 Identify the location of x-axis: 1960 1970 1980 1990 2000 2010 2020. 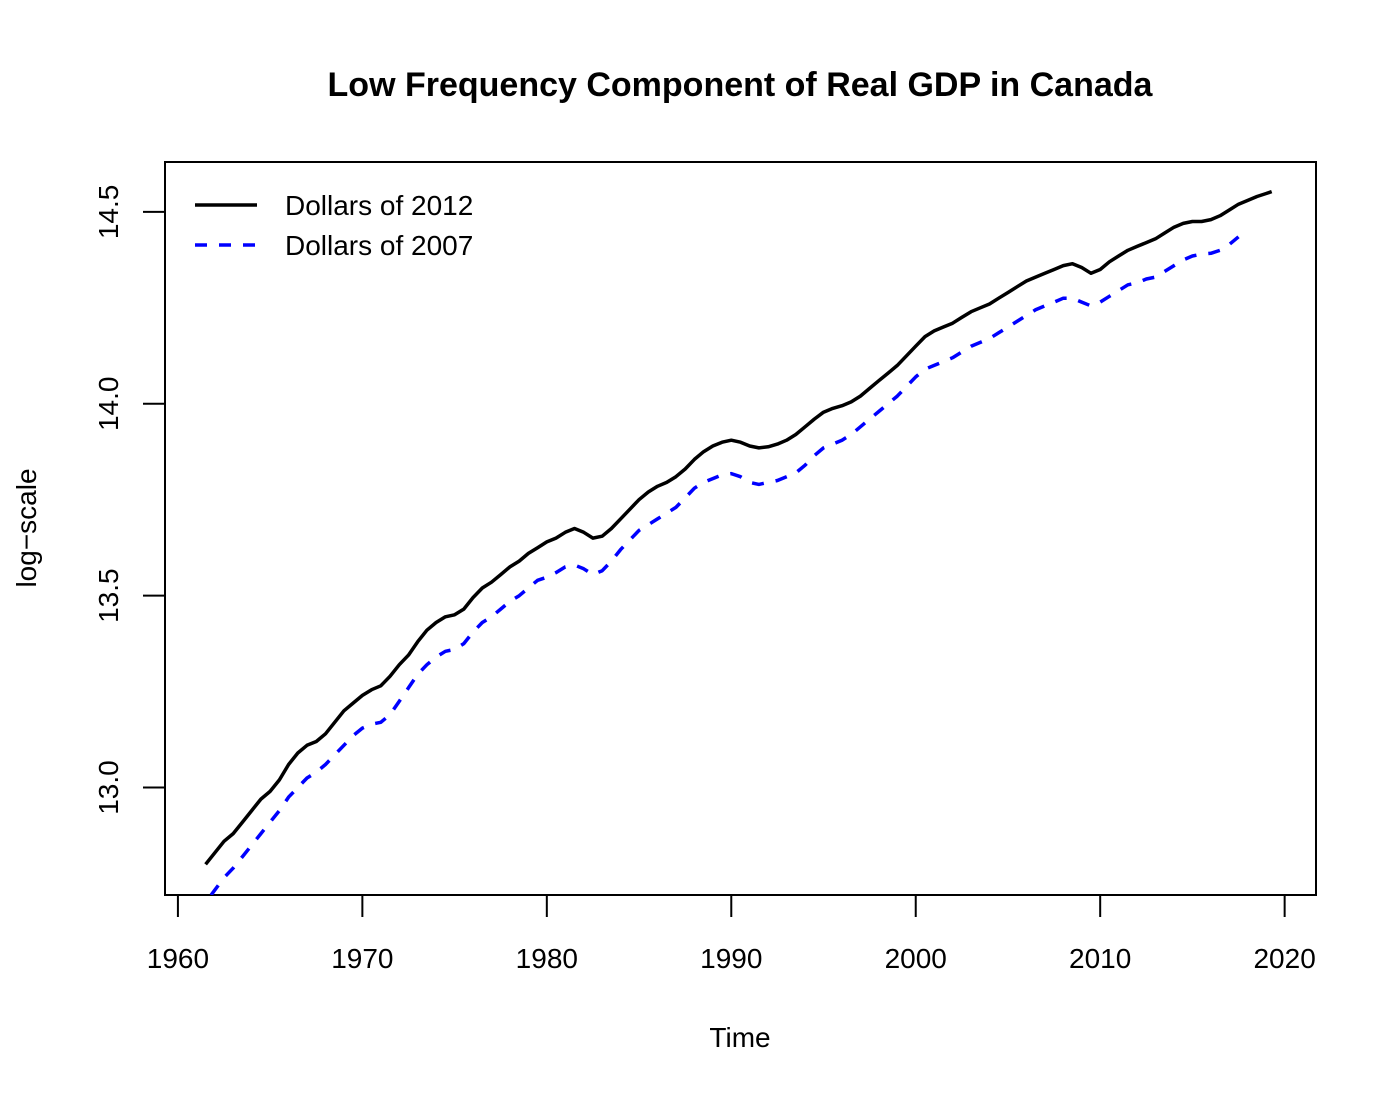
(731, 934).